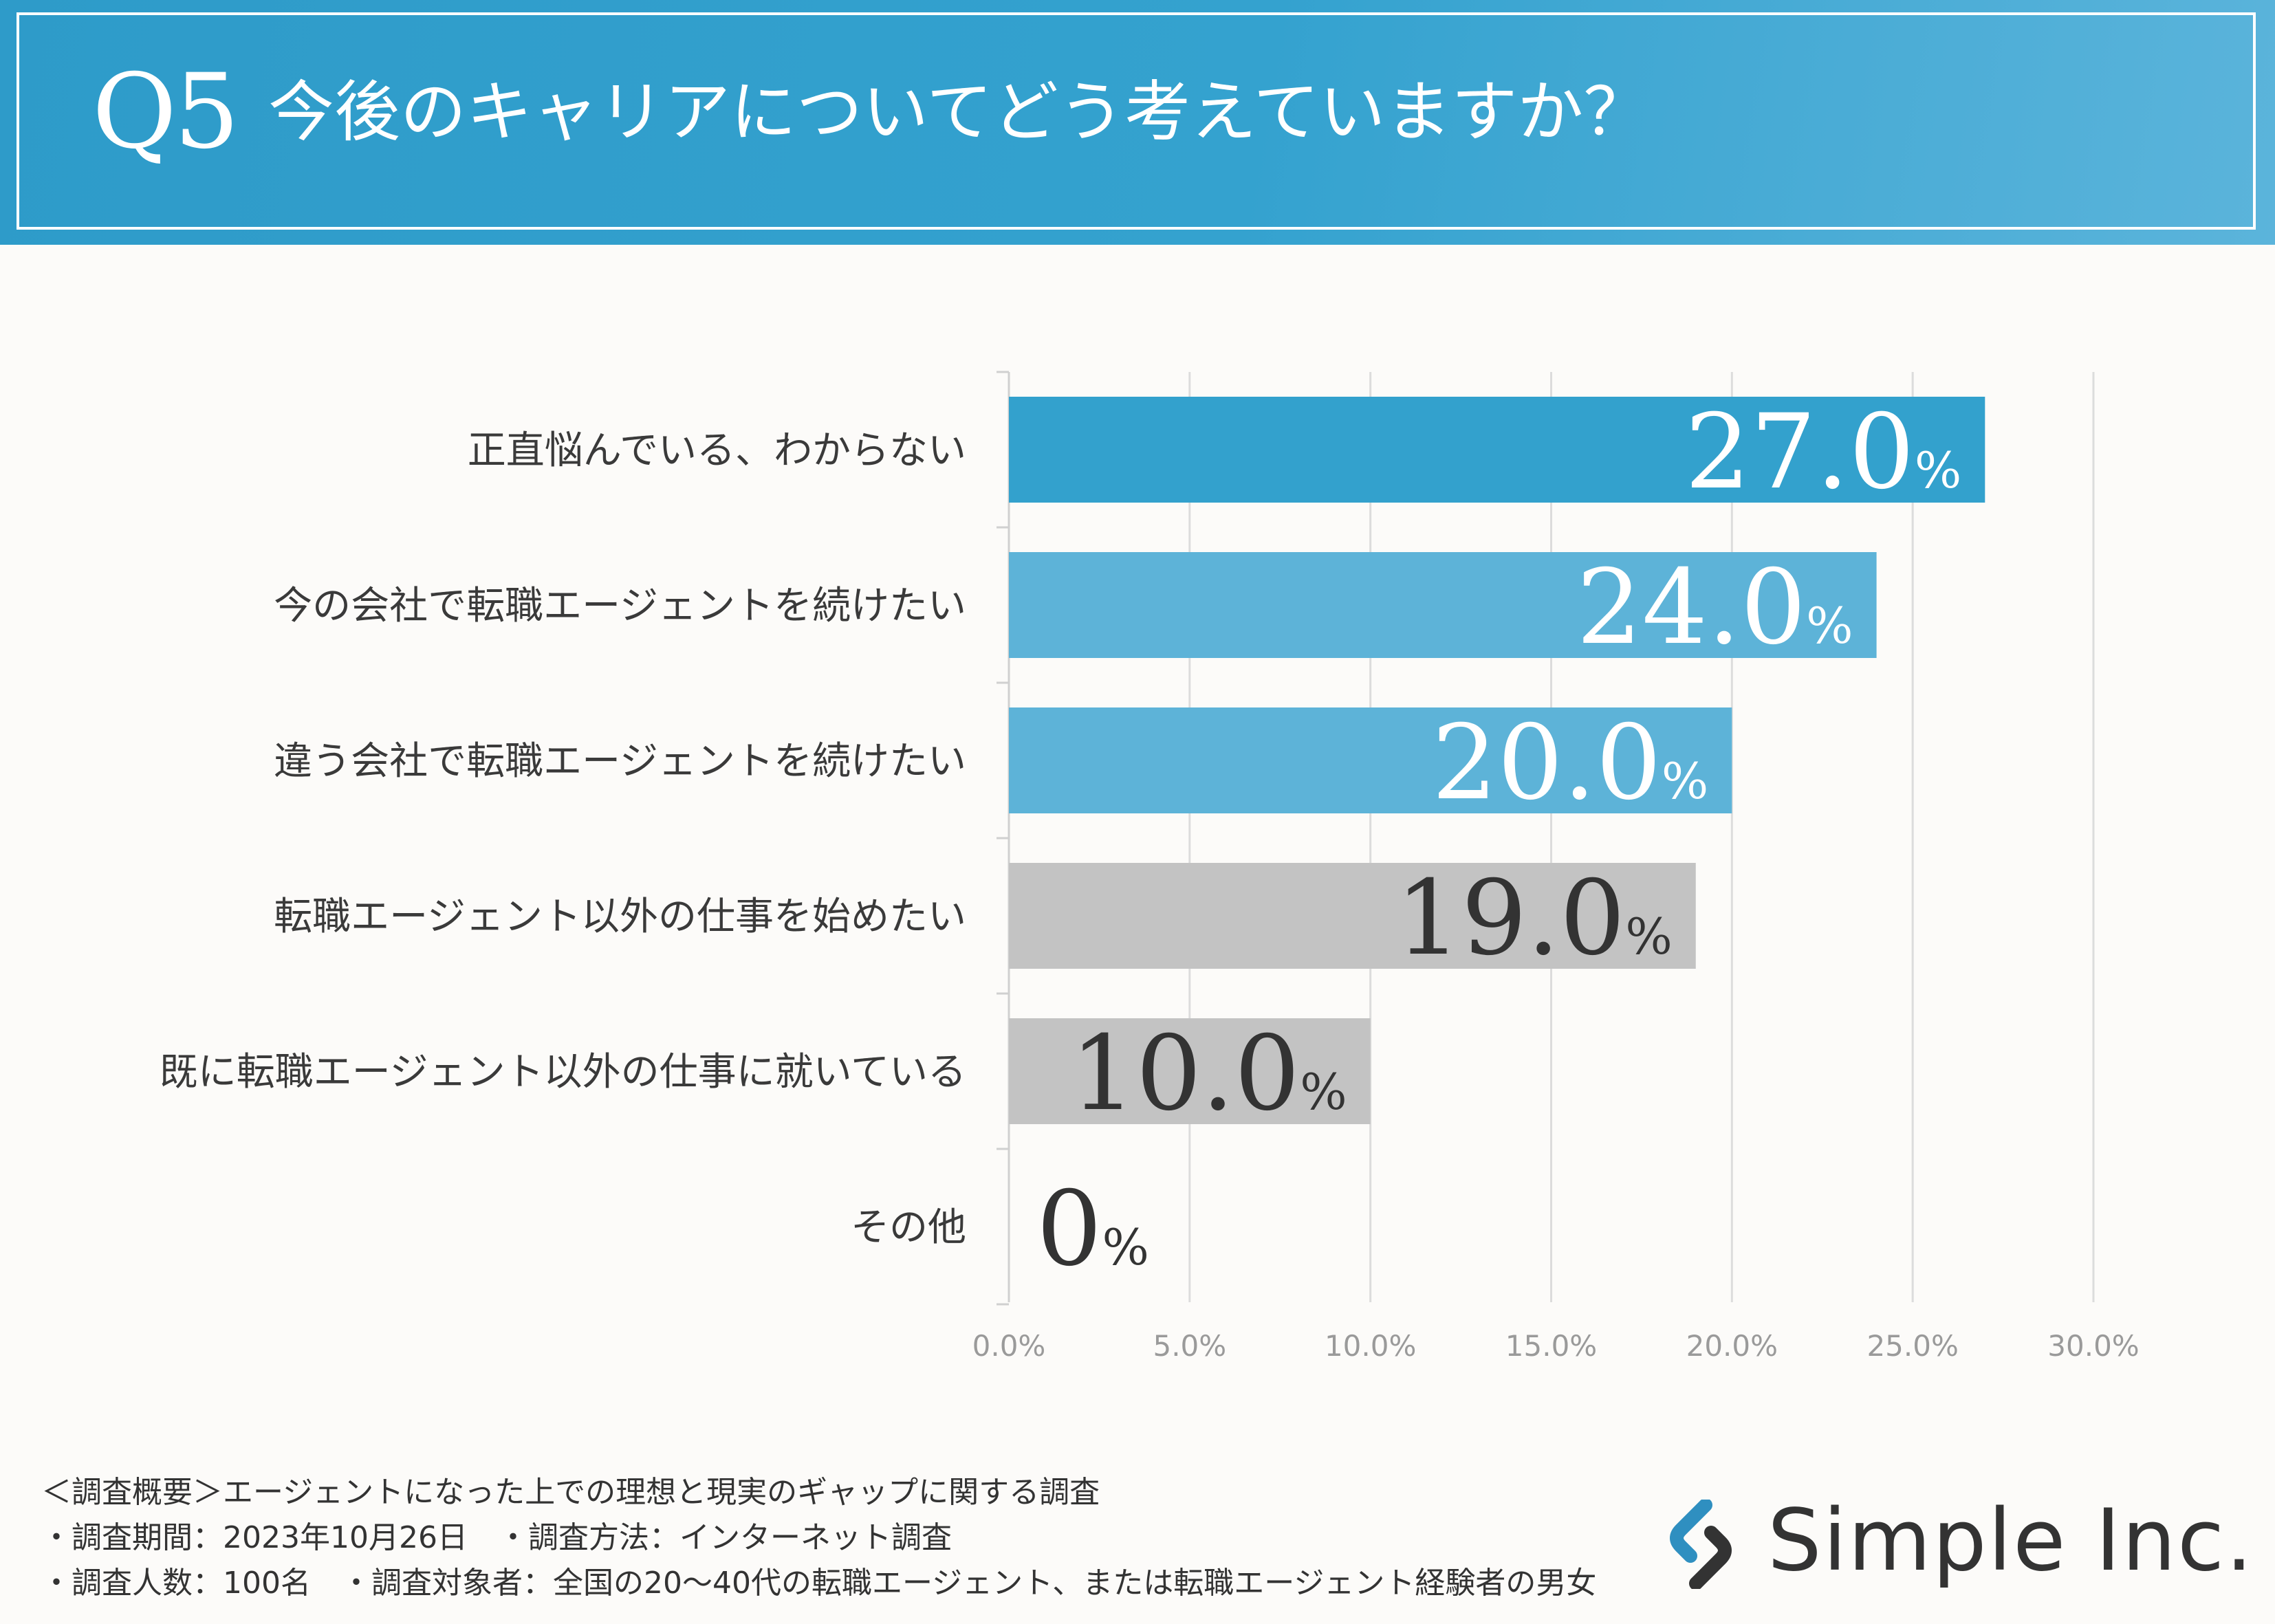 Image resolution: width=2275 pixels, height=1624 pixels. Describe the element at coordinates (959, 112) in the screenshot. I see `question-title: 今後のキャリアについてどう考えていますか？` at that location.